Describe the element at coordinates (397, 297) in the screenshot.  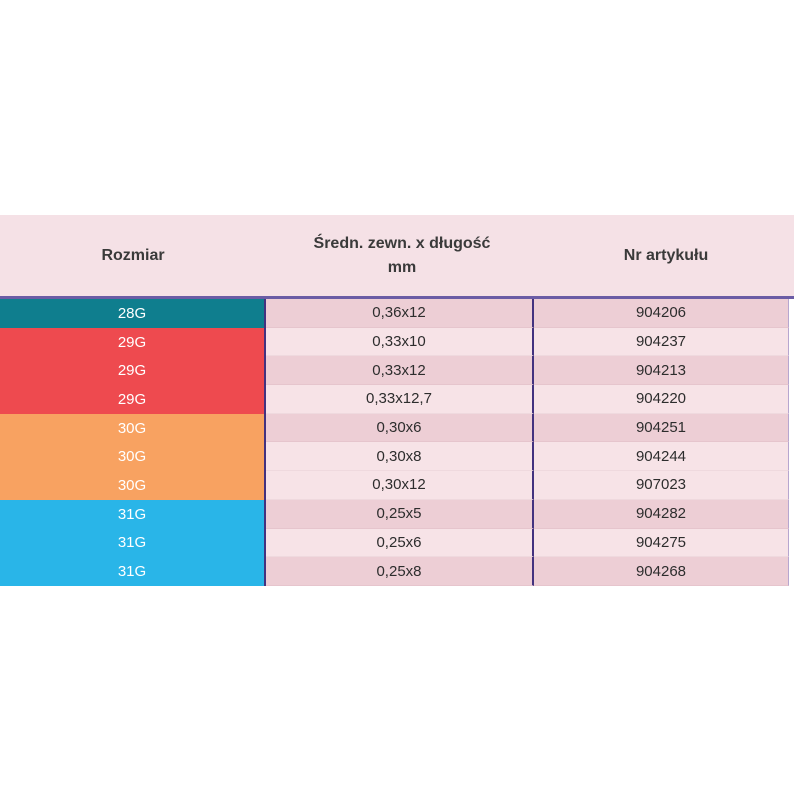
I see `header-divider-rule` at that location.